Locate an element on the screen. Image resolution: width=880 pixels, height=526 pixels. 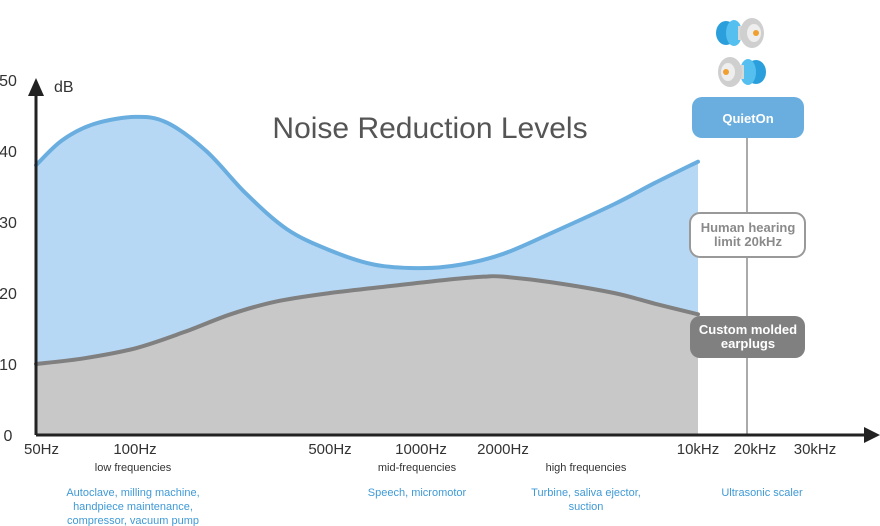
y-tick-label: 50 is located at coordinates (8, 81).